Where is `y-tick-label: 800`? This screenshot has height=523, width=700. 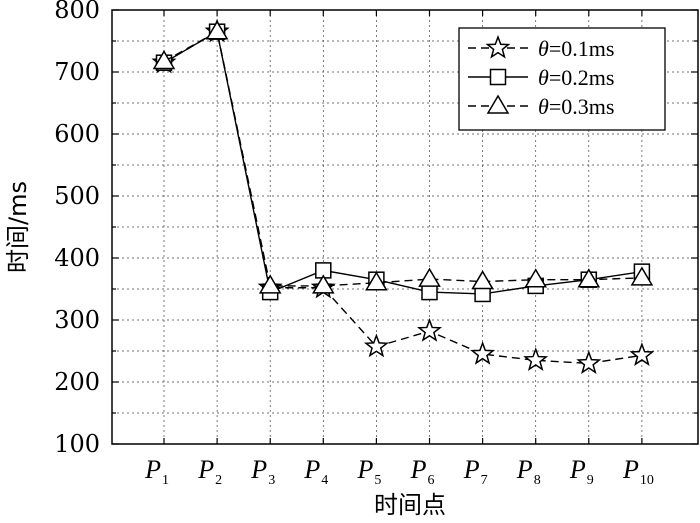
y-tick-label: 800 is located at coordinates (77, 12).